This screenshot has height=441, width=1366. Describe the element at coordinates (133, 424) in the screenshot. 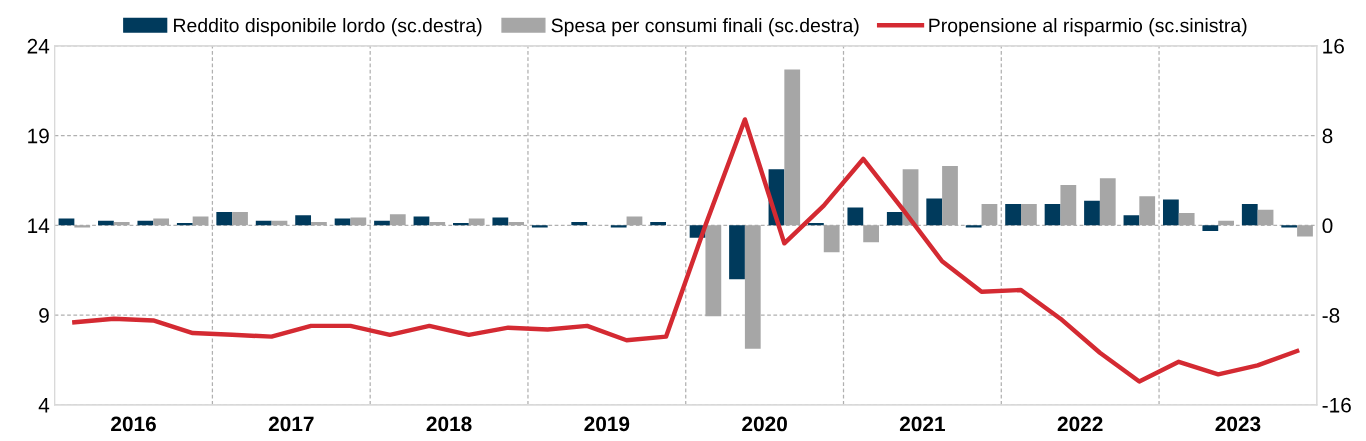

I see `x-tick-label: 2016` at that location.